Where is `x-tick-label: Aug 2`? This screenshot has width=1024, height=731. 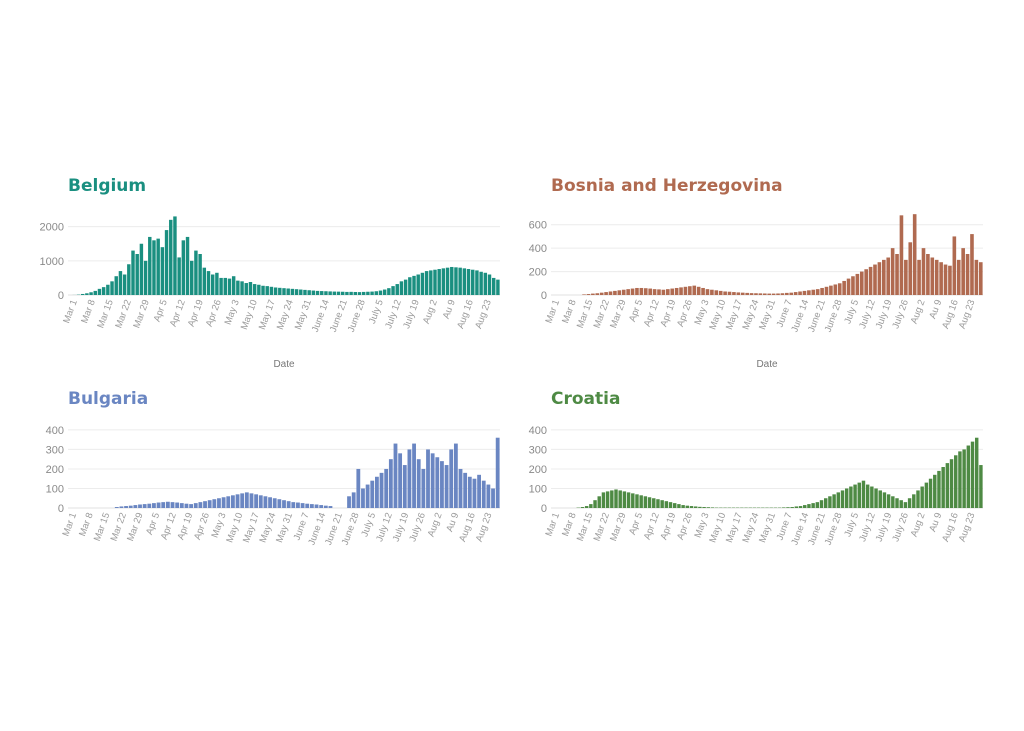
x-tick-label: Aug 2 is located at coordinates (430, 311).